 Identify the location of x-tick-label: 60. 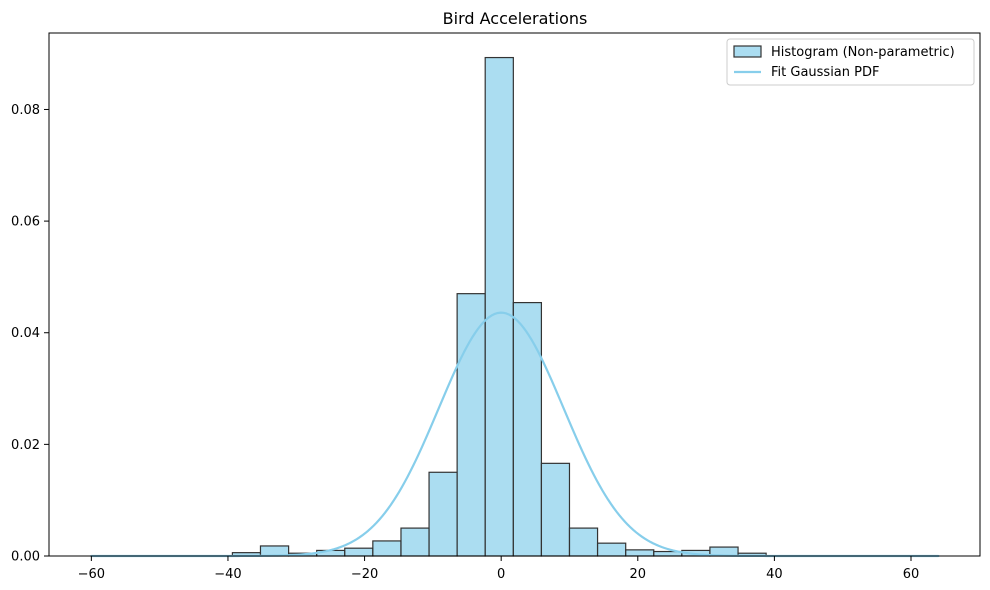
(911, 574).